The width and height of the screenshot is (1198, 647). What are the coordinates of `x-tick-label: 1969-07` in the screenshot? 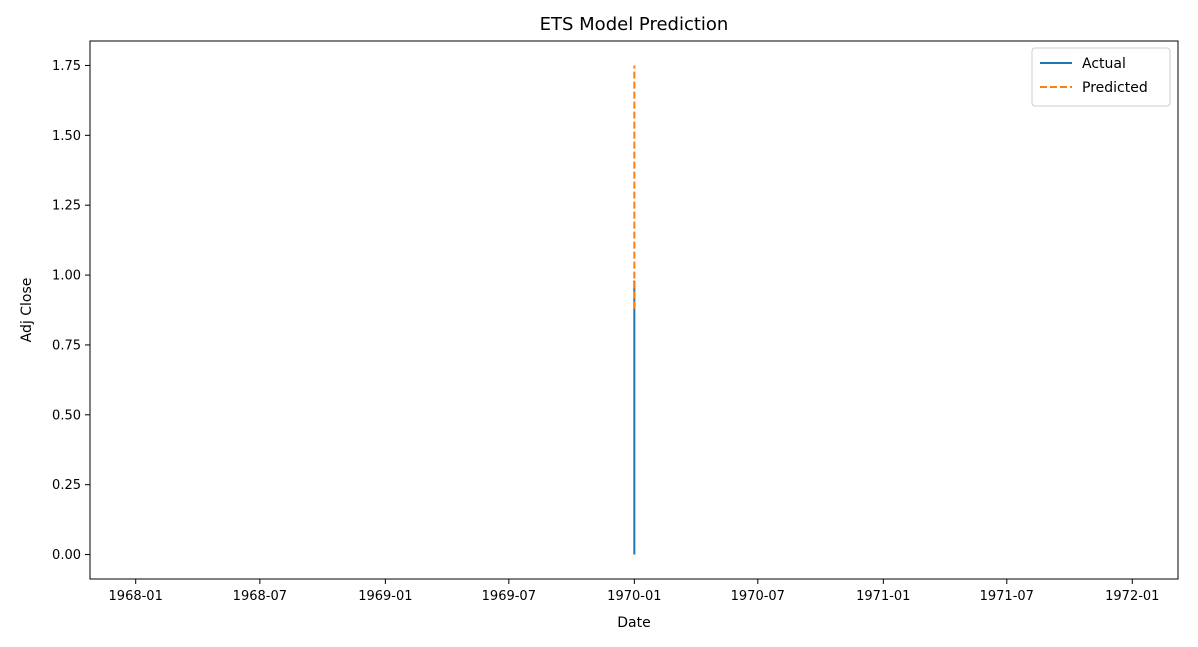 It's located at (509, 596).